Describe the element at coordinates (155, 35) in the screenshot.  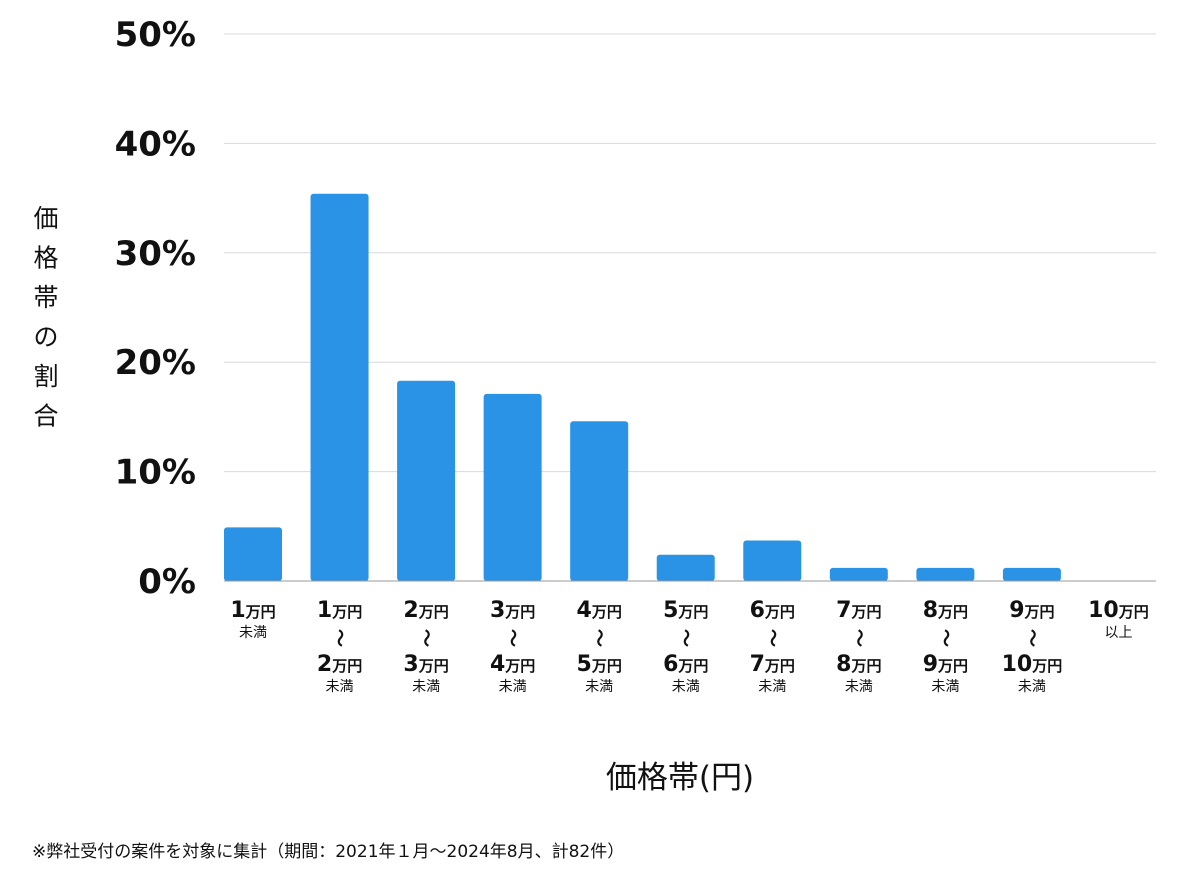
I see `y-tick-label: 50%` at that location.